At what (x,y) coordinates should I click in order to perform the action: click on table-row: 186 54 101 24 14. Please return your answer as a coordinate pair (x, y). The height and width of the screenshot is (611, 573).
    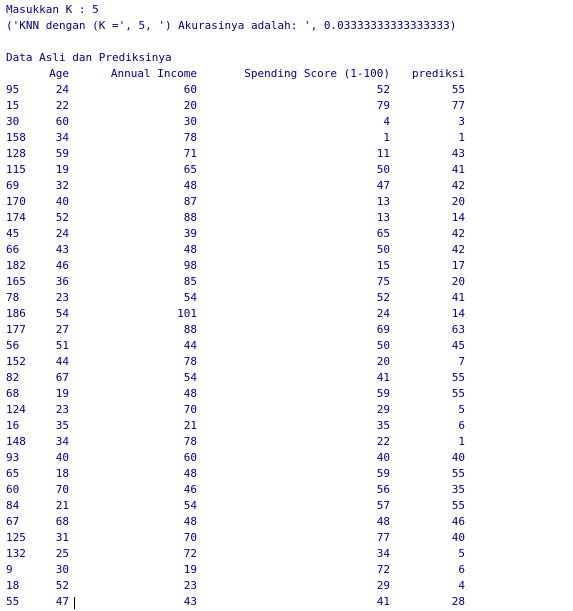
    Looking at the image, I should click on (235, 314).